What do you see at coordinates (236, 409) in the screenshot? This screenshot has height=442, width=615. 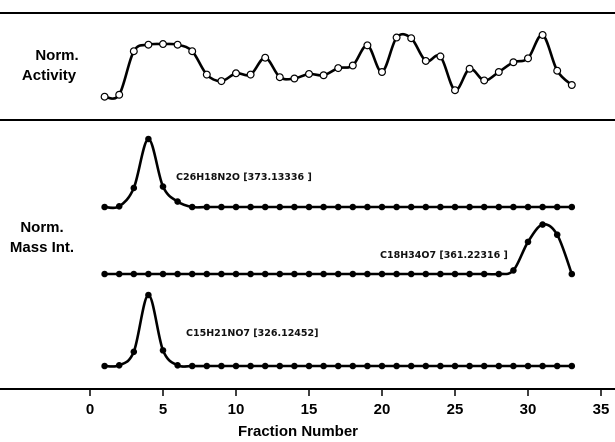 I see `x-tick-label-10: 10` at bounding box center [236, 409].